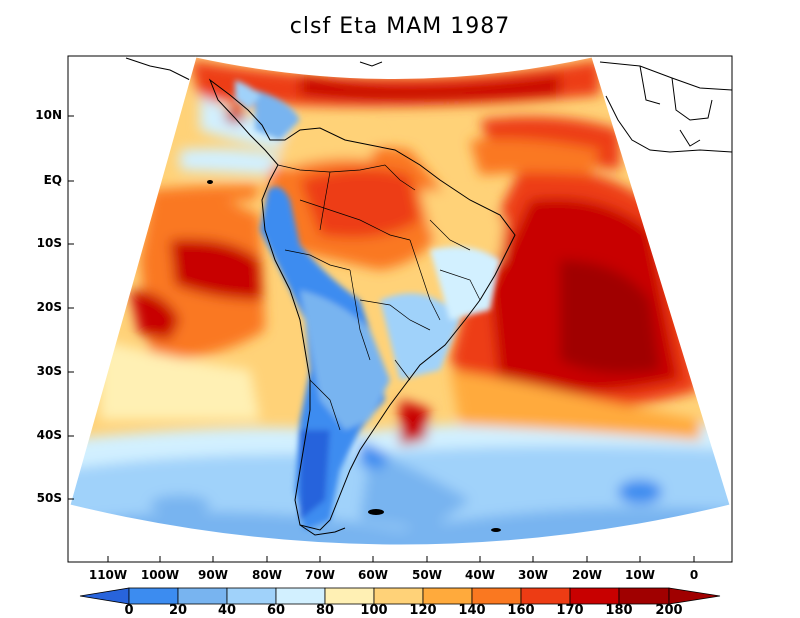 The image size is (800, 618). Describe the element at coordinates (276, 610) in the screenshot. I see `colorbar-label-60: 60` at that location.